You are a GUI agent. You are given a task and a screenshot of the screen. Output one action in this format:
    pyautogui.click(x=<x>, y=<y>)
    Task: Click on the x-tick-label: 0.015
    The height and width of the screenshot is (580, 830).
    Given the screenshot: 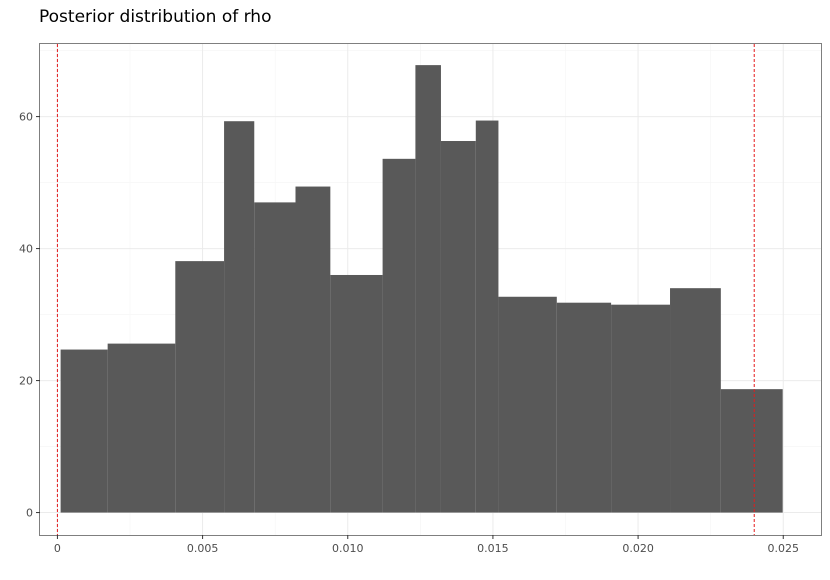 What is the action you would take?
    pyautogui.click(x=493, y=548)
    